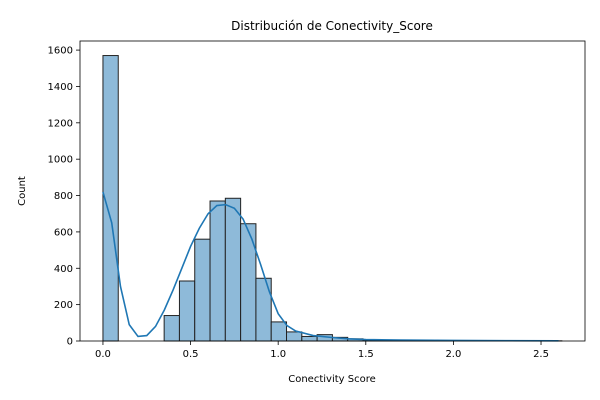  Describe the element at coordinates (278, 354) in the screenshot. I see `x-tick-label: 1.0` at that location.